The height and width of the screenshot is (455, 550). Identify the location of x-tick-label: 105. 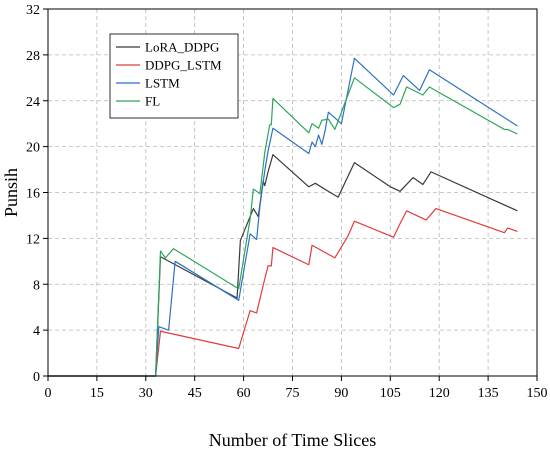
(390, 393).